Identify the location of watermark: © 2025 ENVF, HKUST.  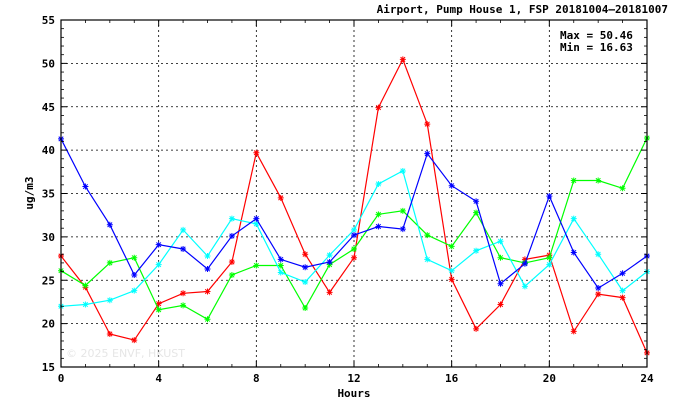
(125, 353).